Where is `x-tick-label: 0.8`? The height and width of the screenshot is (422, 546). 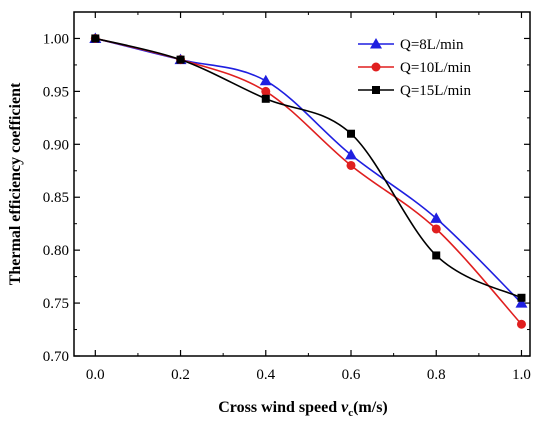
x-tick-label: 0.8 is located at coordinates (436, 375).